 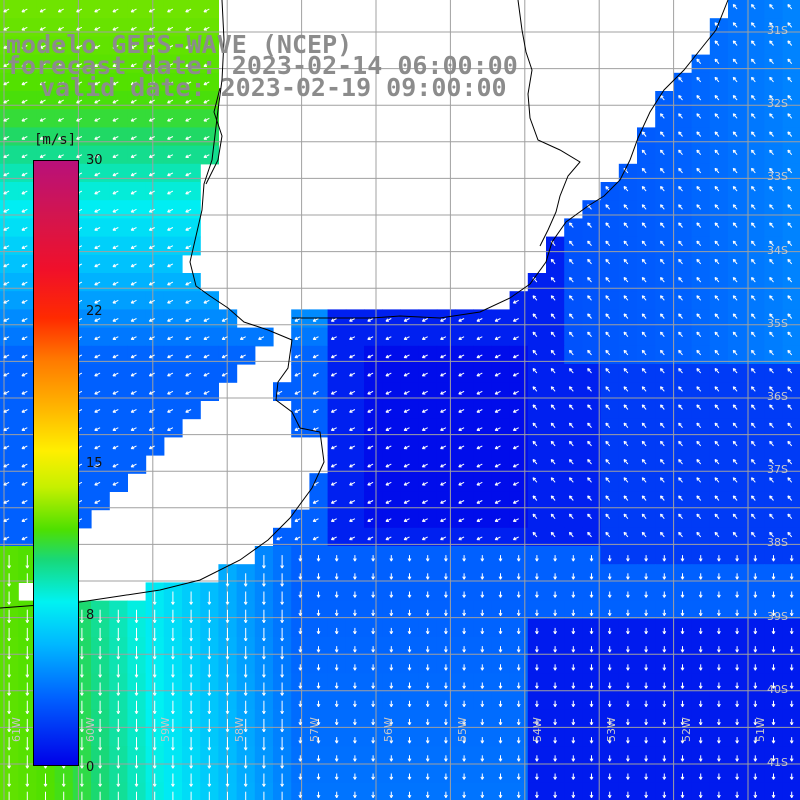 I want to click on latitude-label: 32S, so click(x=777, y=104).